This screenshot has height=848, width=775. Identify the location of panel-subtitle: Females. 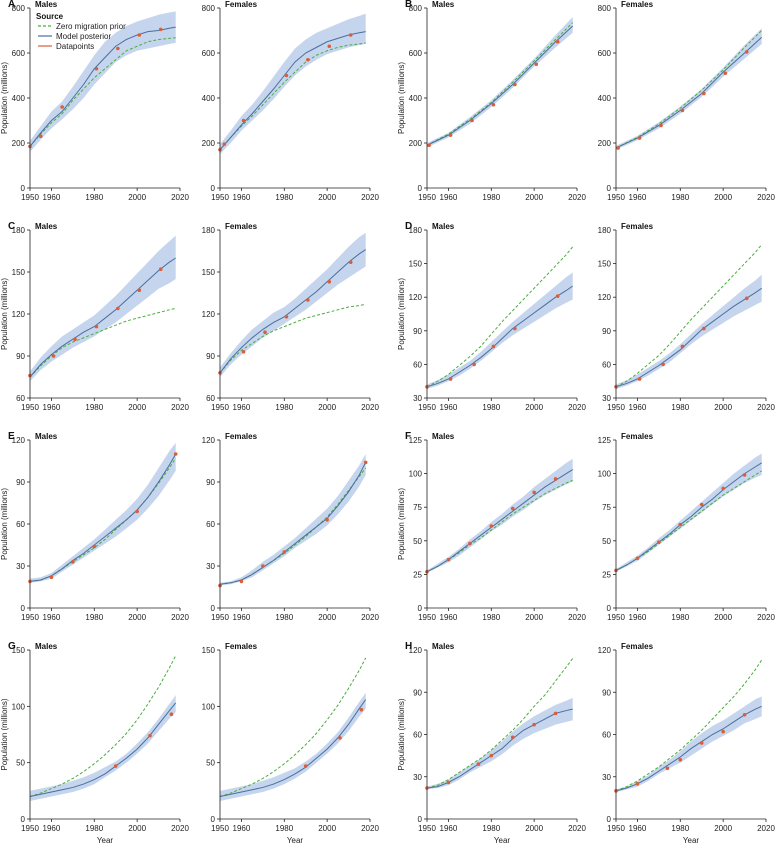
(241, 4).